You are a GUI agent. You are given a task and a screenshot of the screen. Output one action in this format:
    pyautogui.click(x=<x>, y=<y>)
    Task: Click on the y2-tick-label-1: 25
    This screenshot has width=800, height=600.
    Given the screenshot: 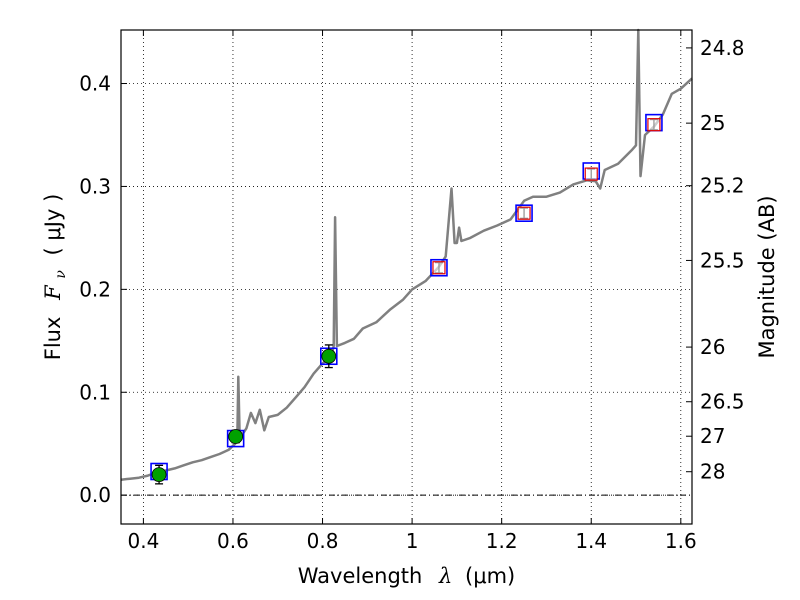 What is the action you would take?
    pyautogui.click(x=712, y=123)
    